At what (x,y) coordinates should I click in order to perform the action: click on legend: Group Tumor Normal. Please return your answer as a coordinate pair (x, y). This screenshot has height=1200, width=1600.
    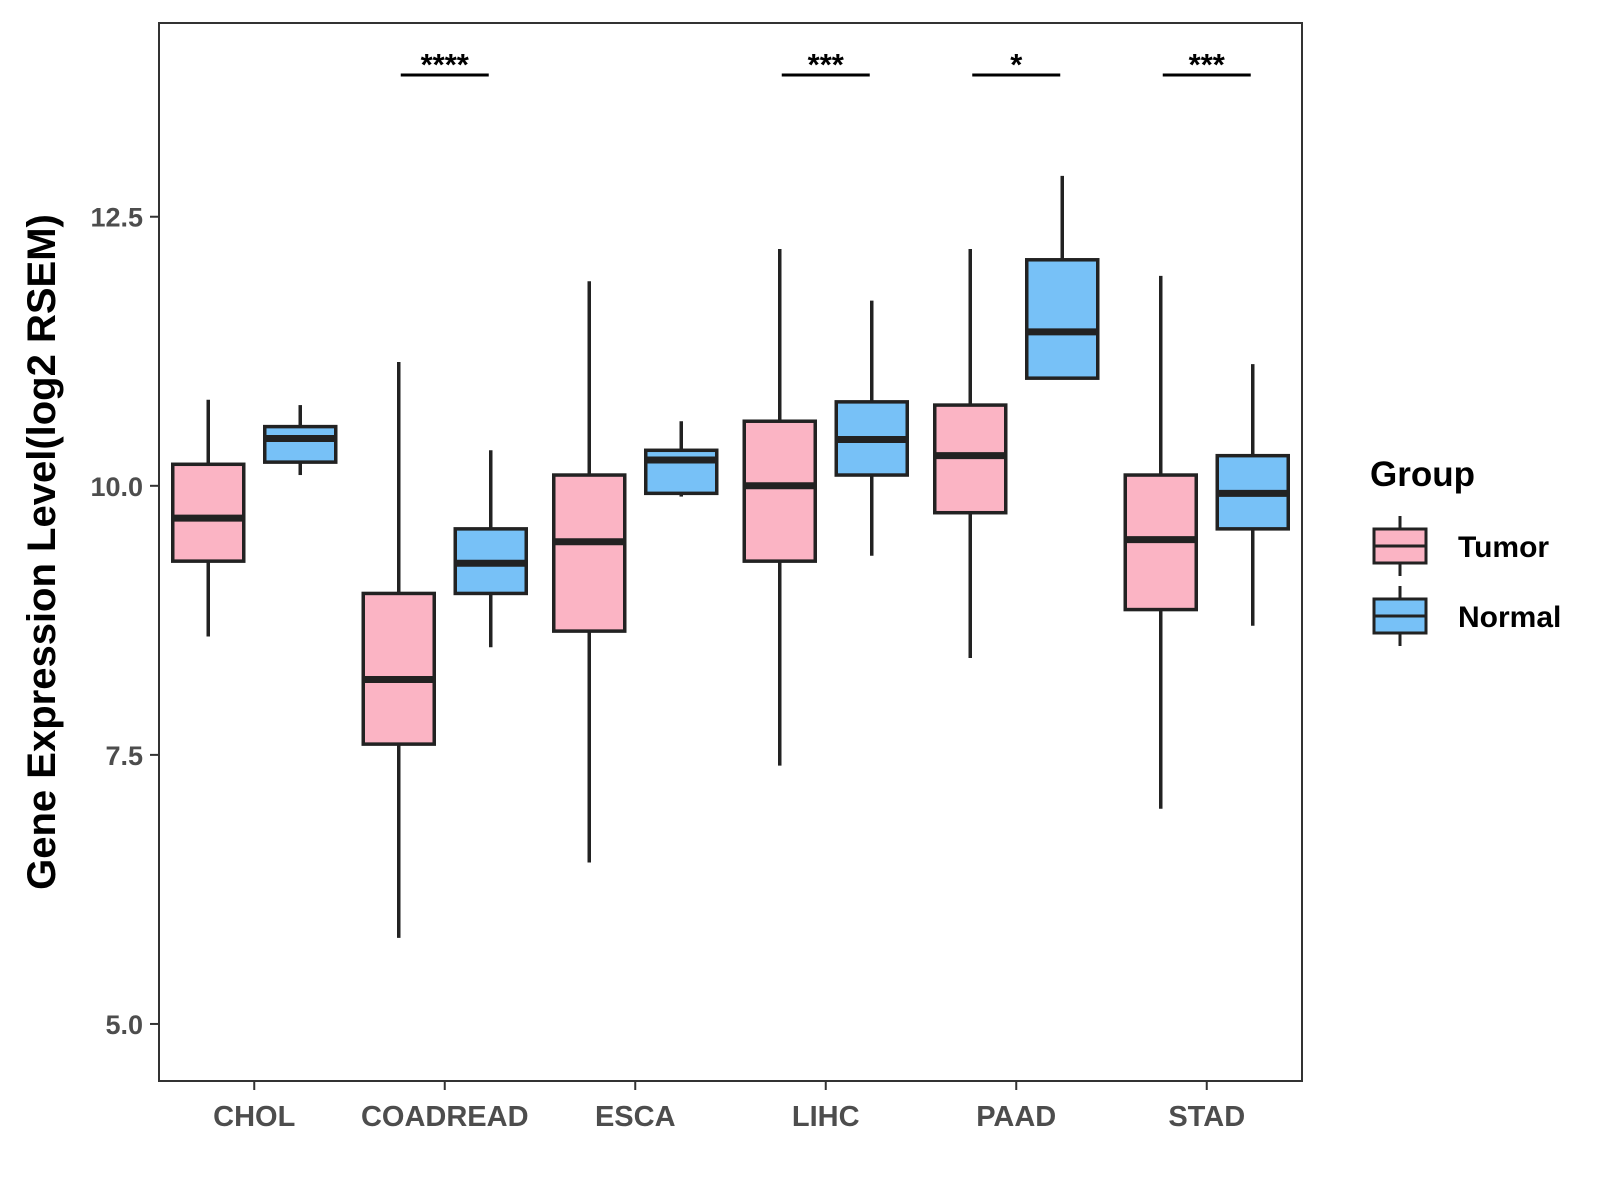
    Looking at the image, I should click on (1465, 550).